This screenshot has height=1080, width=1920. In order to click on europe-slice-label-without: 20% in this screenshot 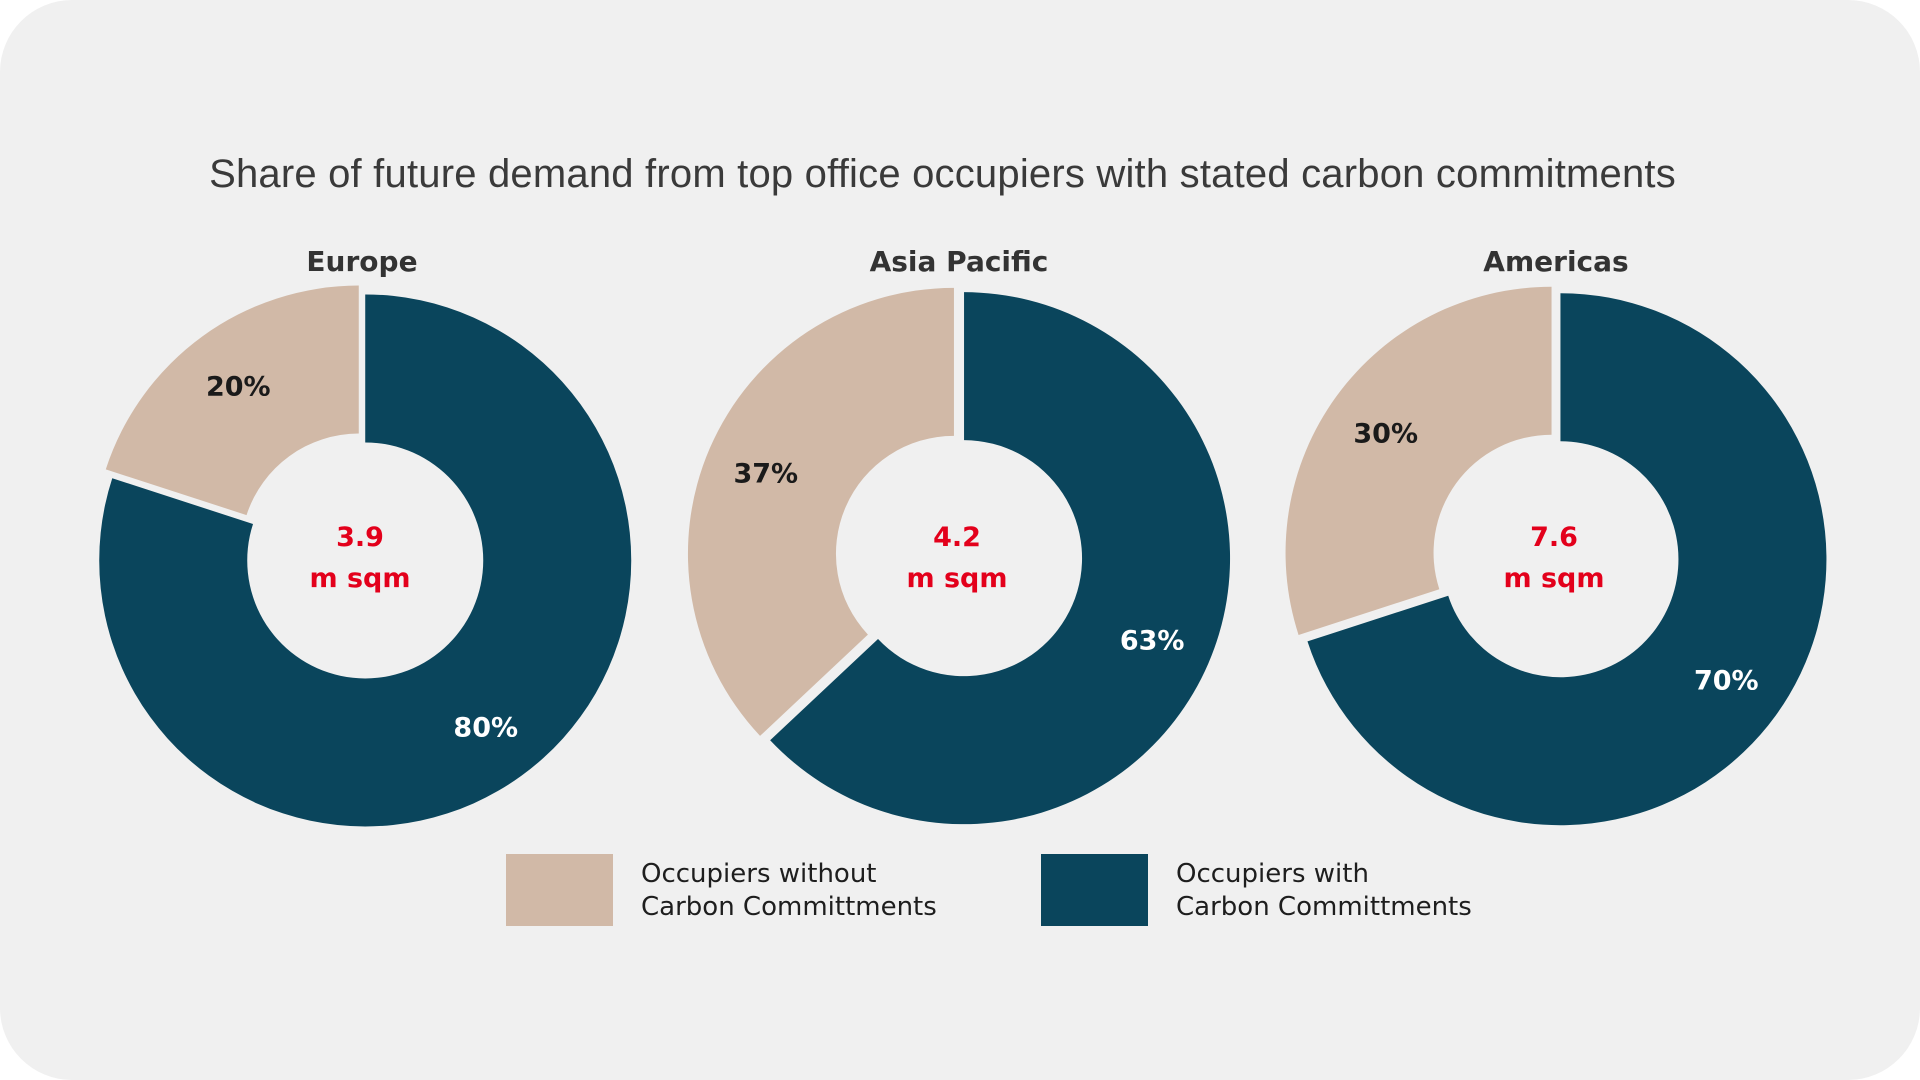, I will do `click(238, 387)`.